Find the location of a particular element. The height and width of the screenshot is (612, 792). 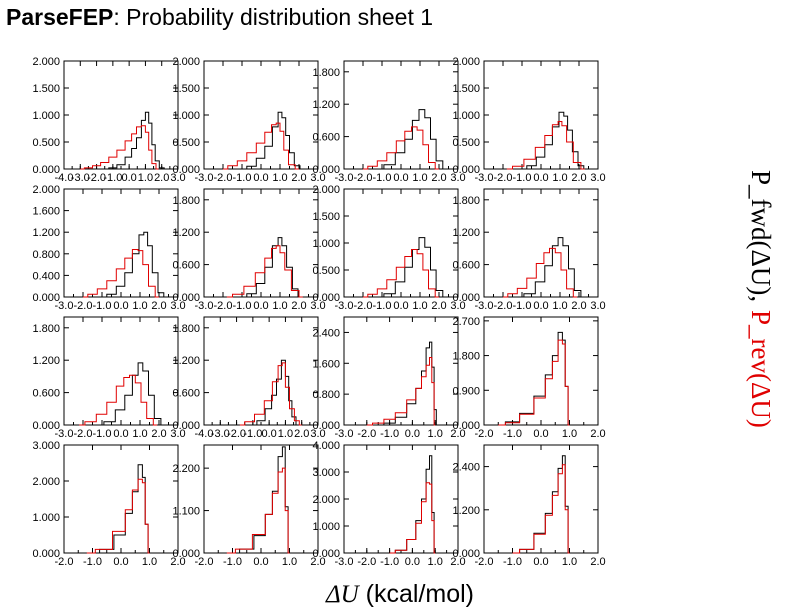

y-tick-label: 1.100 is located at coordinates (186, 512).